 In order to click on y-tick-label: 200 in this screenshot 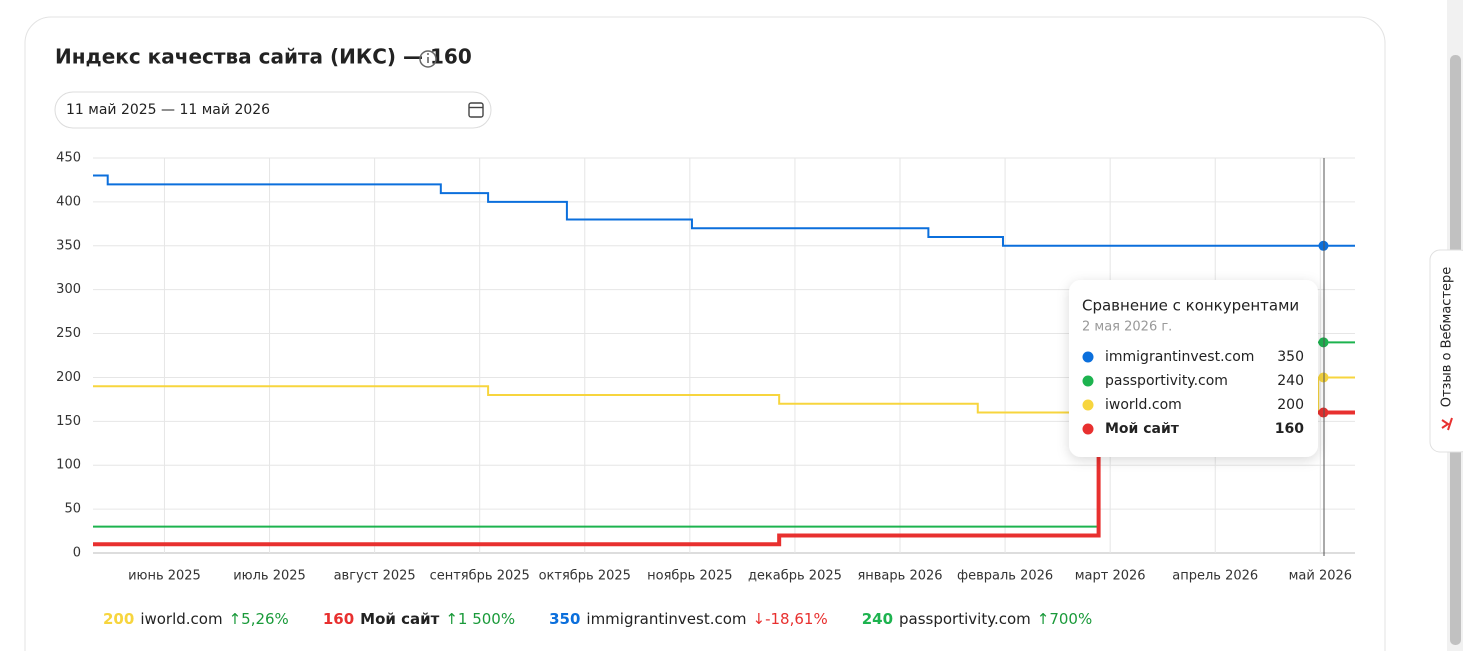, I will do `click(68, 377)`.